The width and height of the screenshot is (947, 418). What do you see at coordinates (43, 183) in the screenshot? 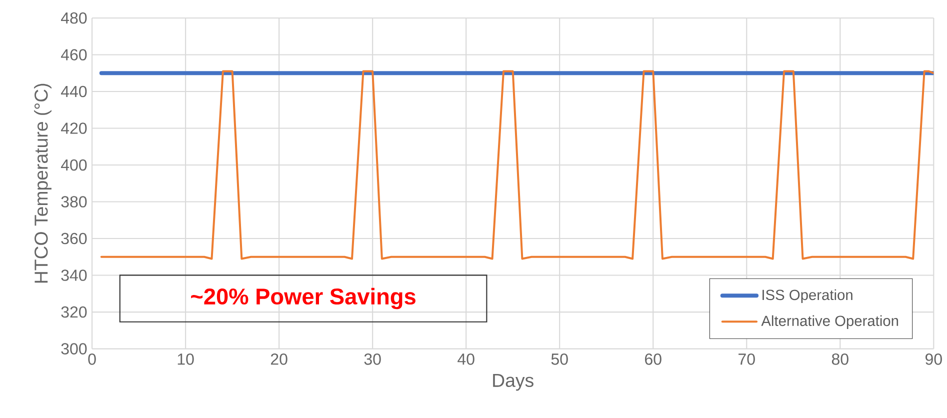
I see `y-axis-title: HTCO Temperature (°C)` at bounding box center [43, 183].